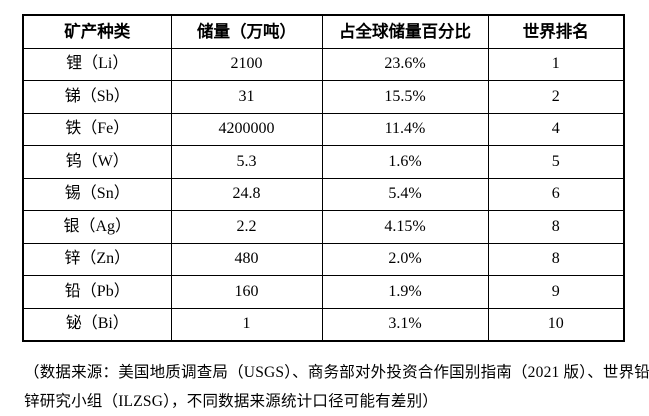 The height and width of the screenshot is (416, 649). I want to click on table-row: 锌（Zn） 480 2.0% 8, so click(323, 259).